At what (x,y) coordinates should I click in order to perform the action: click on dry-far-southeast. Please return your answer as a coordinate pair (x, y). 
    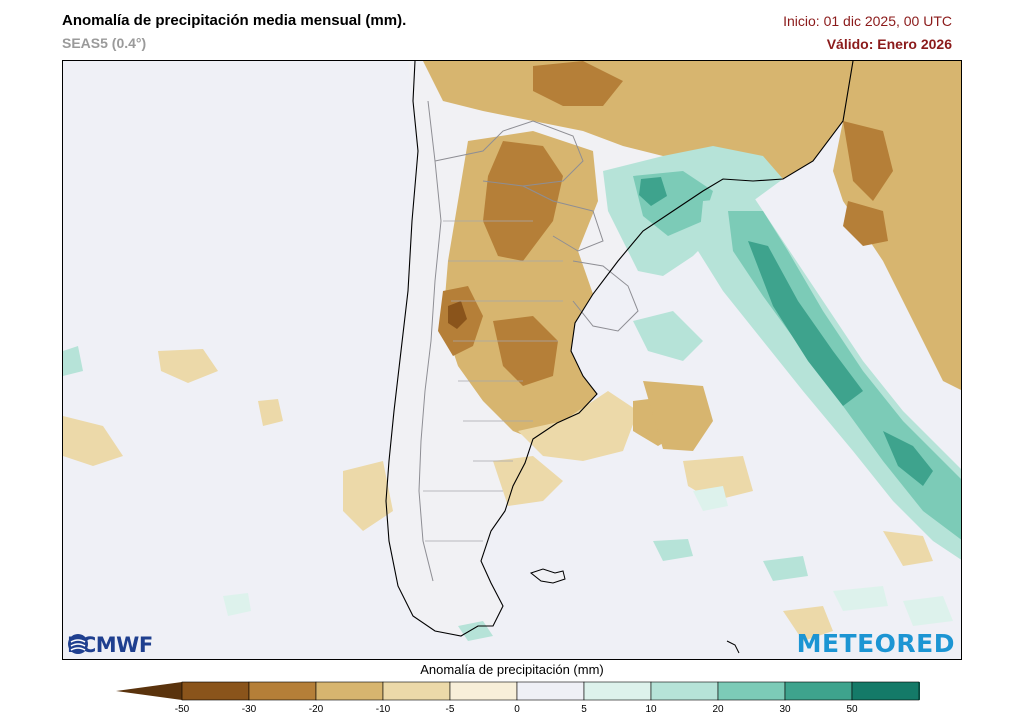
    Looking at the image, I should click on (808, 623).